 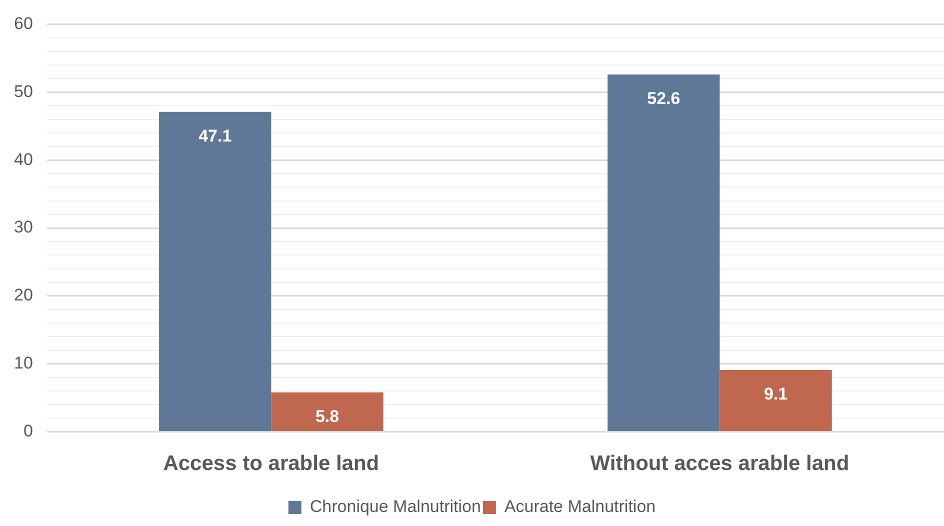 I want to click on data-label: 52.6, so click(x=663, y=98).